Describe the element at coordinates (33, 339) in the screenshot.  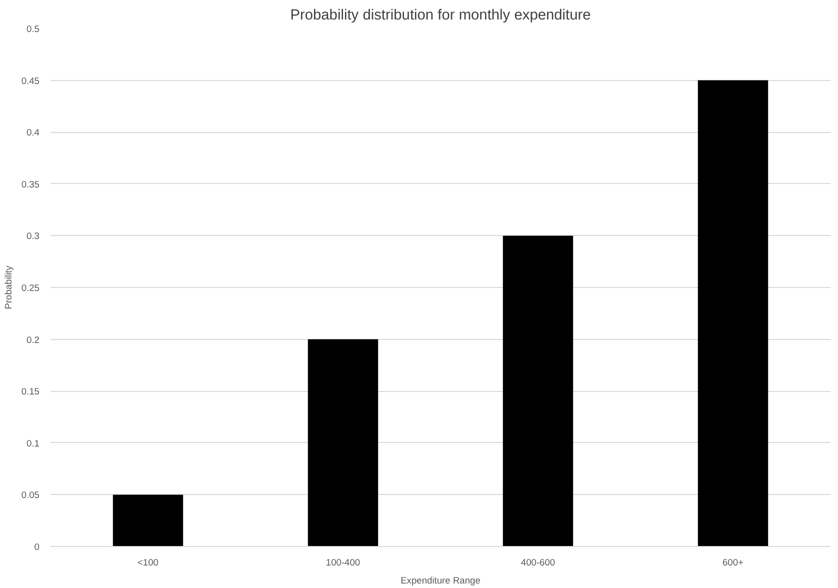
I see `y-tick-label: 0.2` at that location.